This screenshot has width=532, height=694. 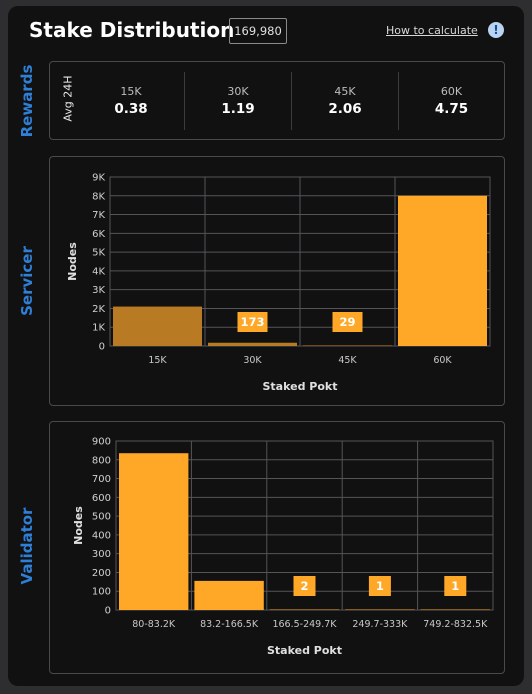 What do you see at coordinates (432, 30) in the screenshot?
I see `how-to-calculate-link: How to calculate` at bounding box center [432, 30].